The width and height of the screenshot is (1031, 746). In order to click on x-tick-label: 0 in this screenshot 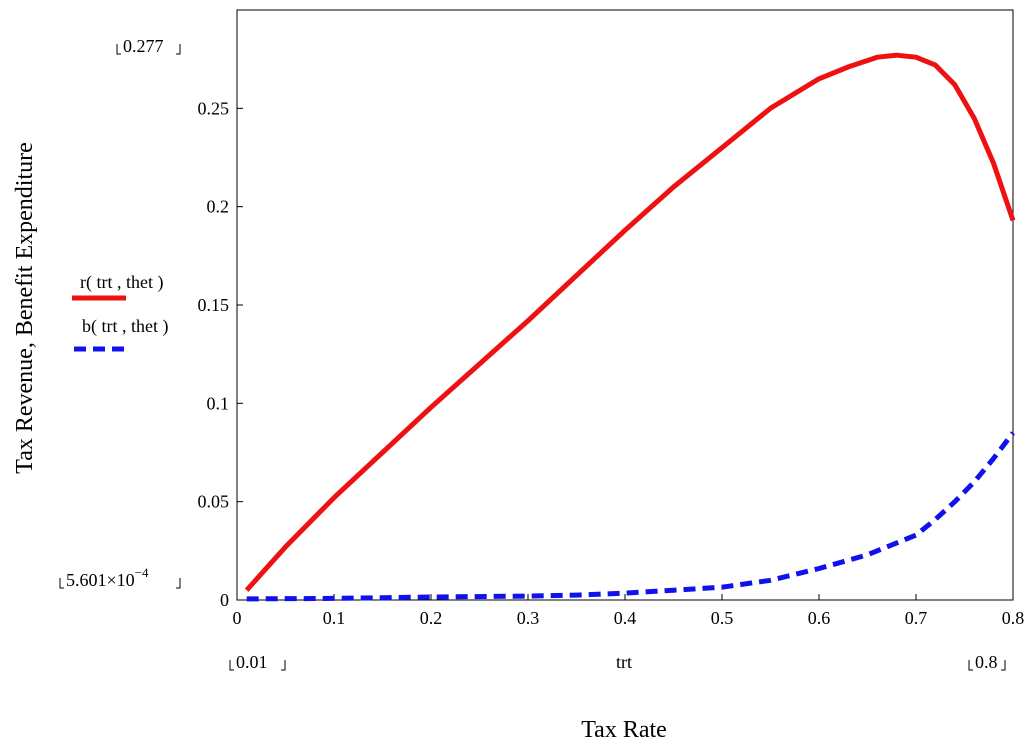, I will do `click(237, 618)`.